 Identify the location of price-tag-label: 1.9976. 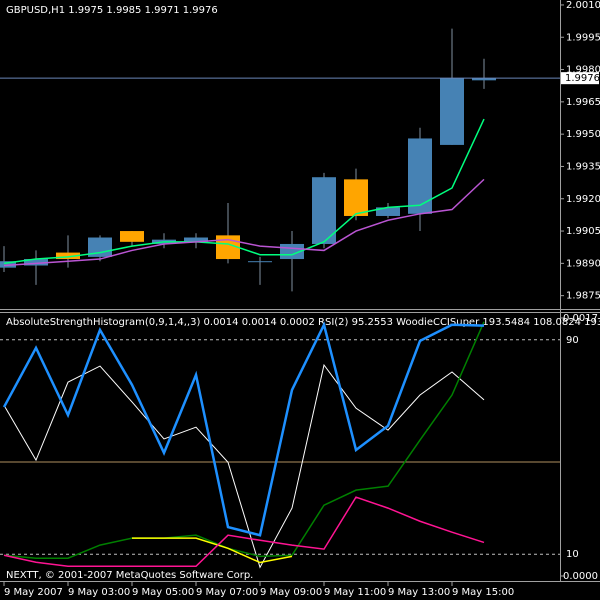
(582, 78).